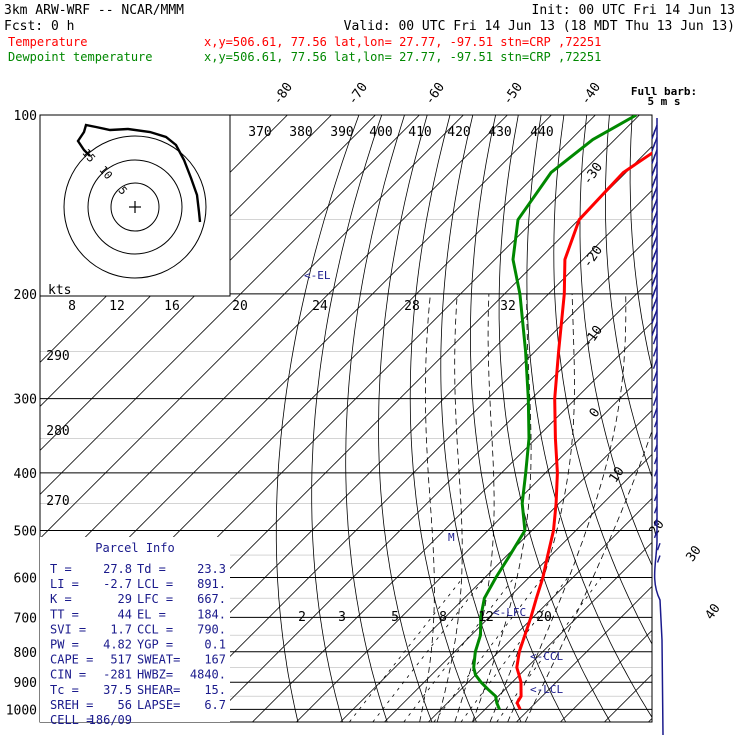  What do you see at coordinates (117, 306) in the screenshot?
I see `hodo-axis-tick: 12` at bounding box center [117, 306].